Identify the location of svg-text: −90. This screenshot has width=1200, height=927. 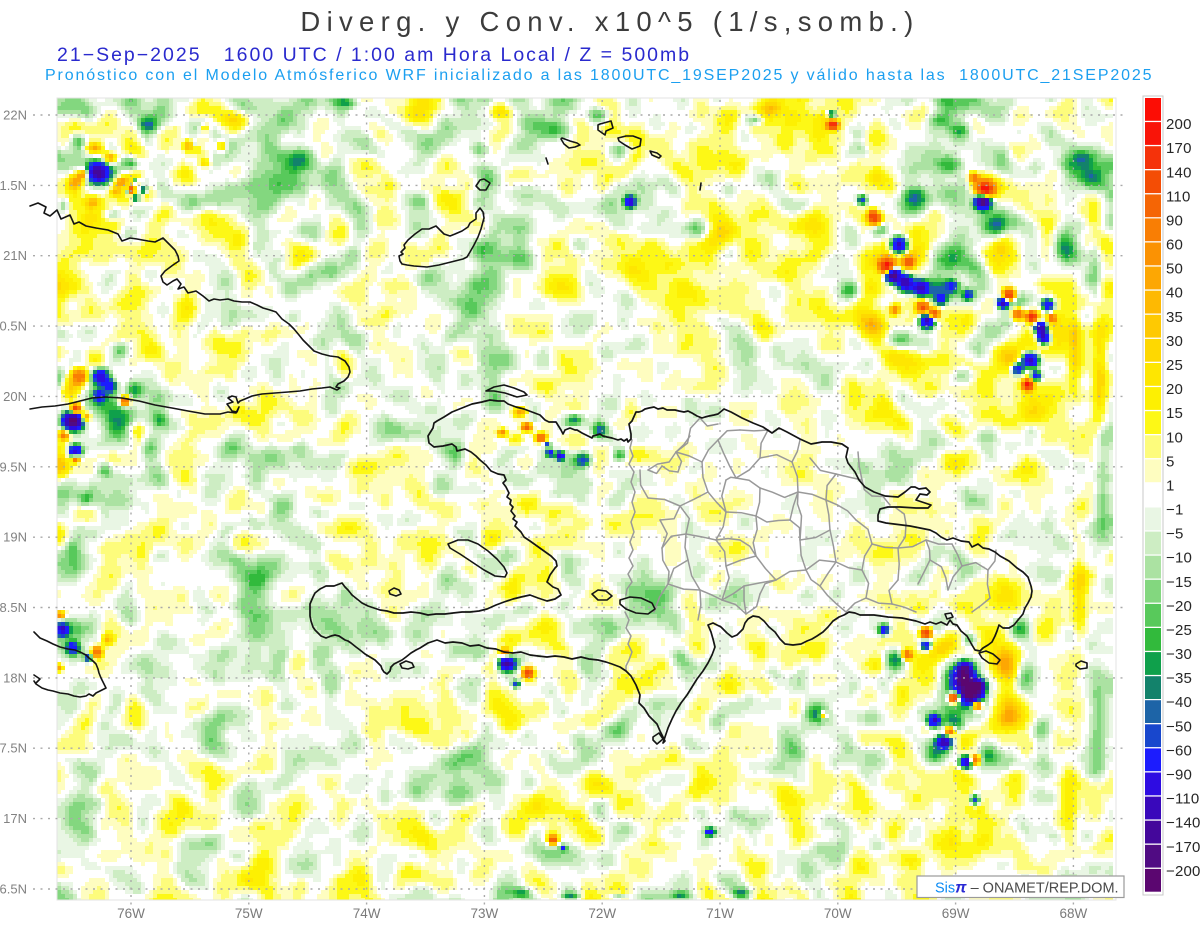
(1179, 775).